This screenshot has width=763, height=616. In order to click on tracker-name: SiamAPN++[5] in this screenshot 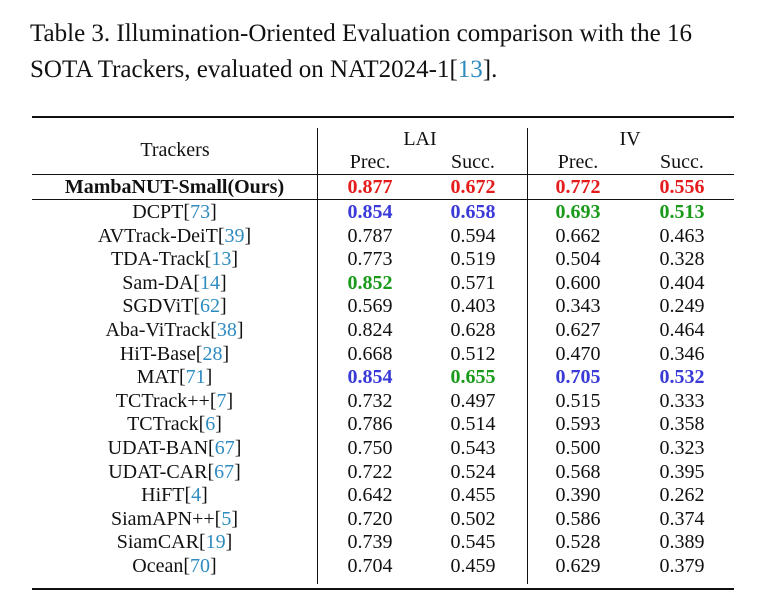, I will do `click(174, 519)`.